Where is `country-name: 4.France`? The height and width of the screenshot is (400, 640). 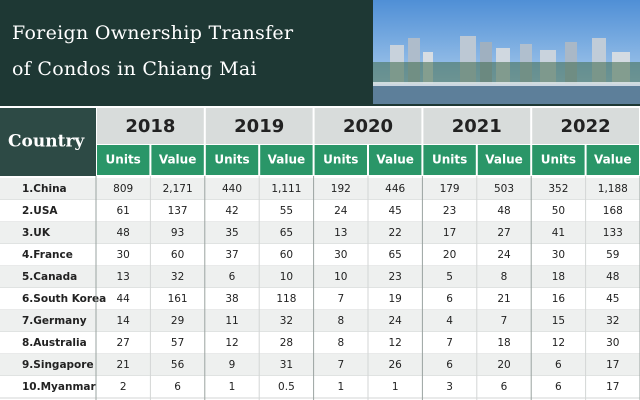 country-name: 4.France is located at coordinates (47, 255).